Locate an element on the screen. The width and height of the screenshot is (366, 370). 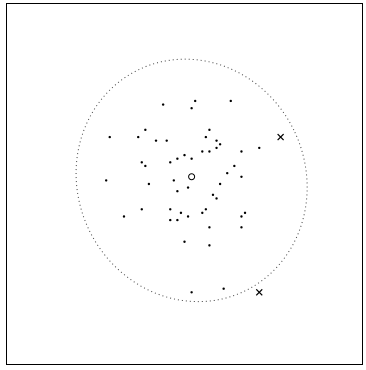
center-point-marker is located at coordinates (192, 177).